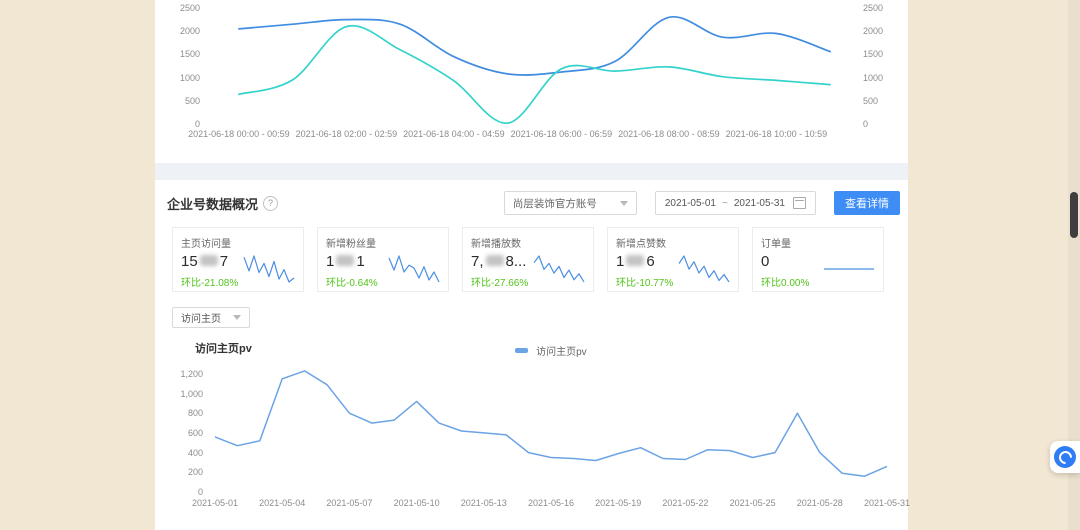 The height and width of the screenshot is (530, 1080). Describe the element at coordinates (879, 66) in the screenshot. I see `y-axis-right: 0 500 1000 1500 2000 2500` at that location.